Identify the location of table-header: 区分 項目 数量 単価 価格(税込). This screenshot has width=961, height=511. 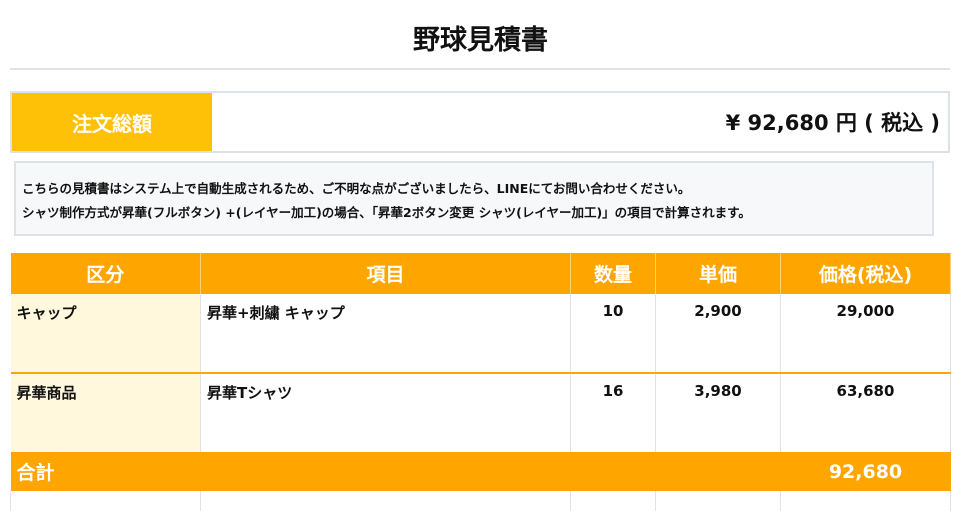
(480, 273).